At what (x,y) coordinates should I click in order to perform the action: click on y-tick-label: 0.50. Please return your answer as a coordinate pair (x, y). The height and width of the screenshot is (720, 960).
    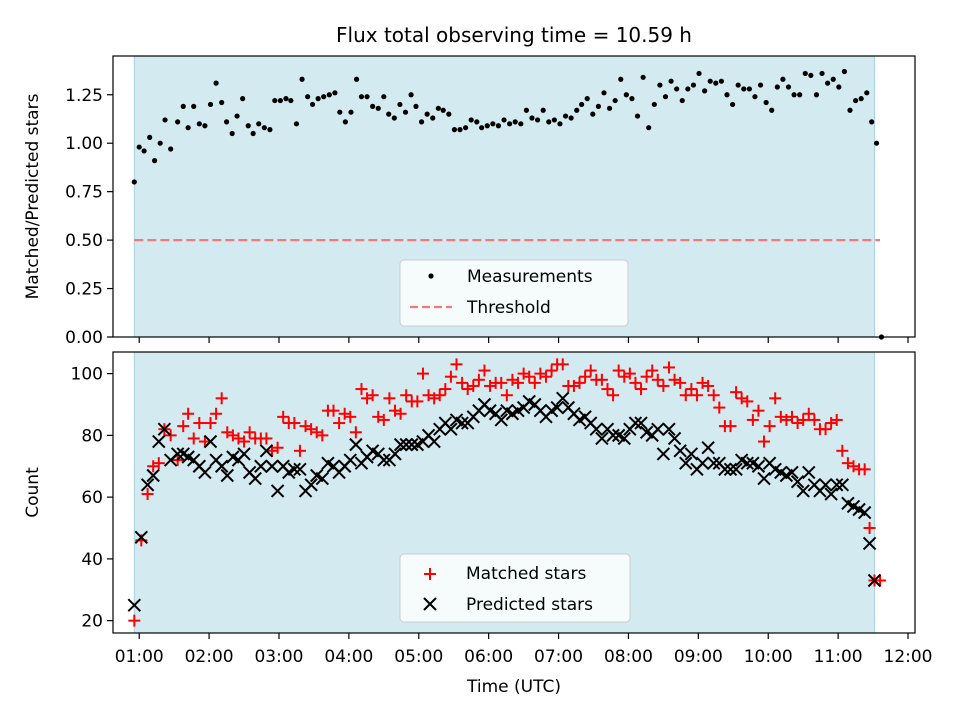
    Looking at the image, I should click on (84, 241).